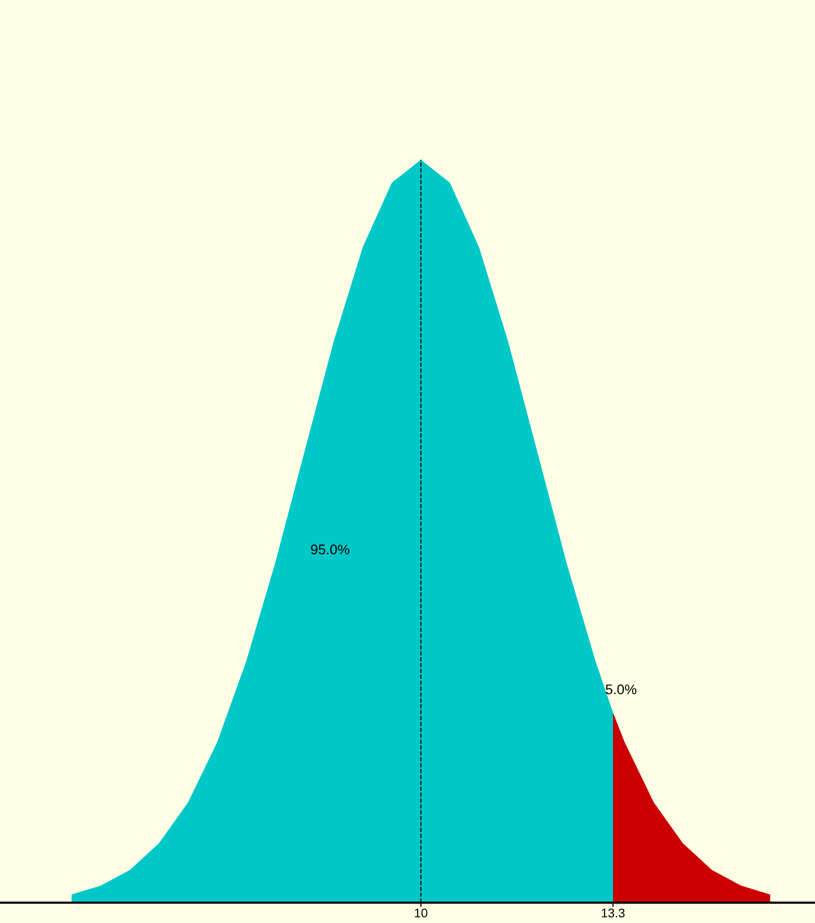  Describe the element at coordinates (330, 549) in the screenshot. I see `annotation: 95.0%` at that location.